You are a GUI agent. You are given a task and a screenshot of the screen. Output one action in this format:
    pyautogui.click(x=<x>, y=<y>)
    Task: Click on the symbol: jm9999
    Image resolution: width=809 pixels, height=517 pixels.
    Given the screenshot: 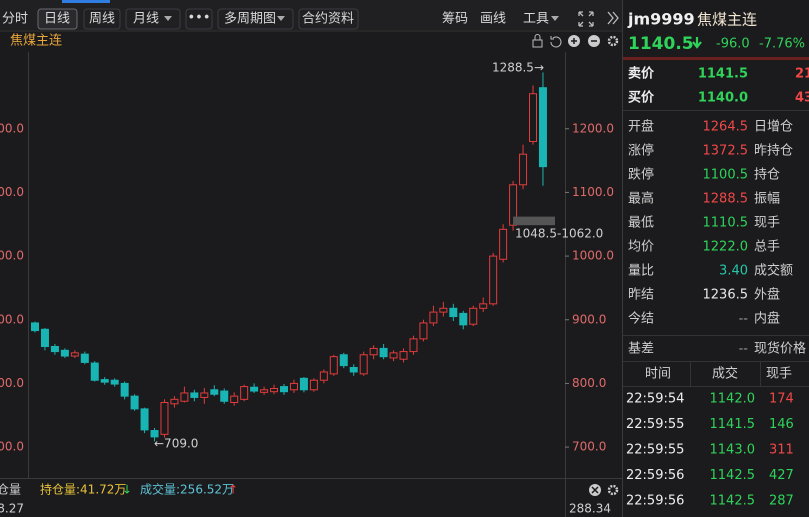 What is the action you would take?
    pyautogui.click(x=661, y=19)
    